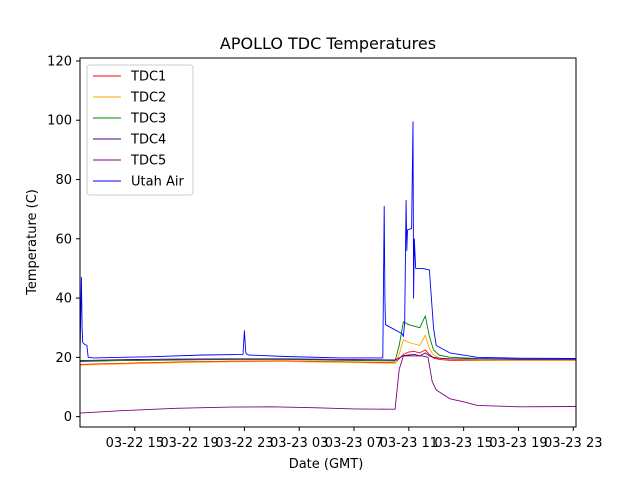  What do you see at coordinates (326, 464) in the screenshot?
I see `x-axis-label: Date (GMT)` at bounding box center [326, 464].